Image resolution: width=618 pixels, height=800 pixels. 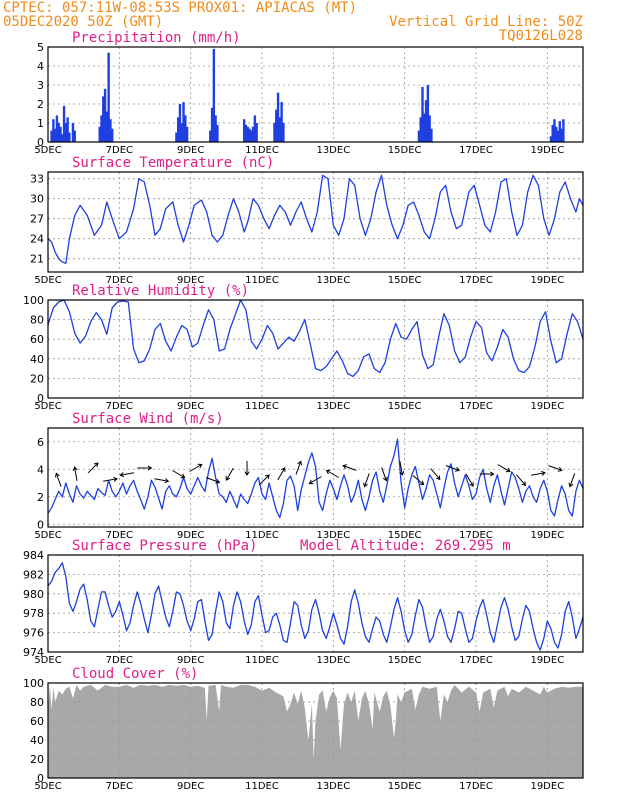 I want to click on precipitation-y-tick-label: 5, so click(x=40, y=47).